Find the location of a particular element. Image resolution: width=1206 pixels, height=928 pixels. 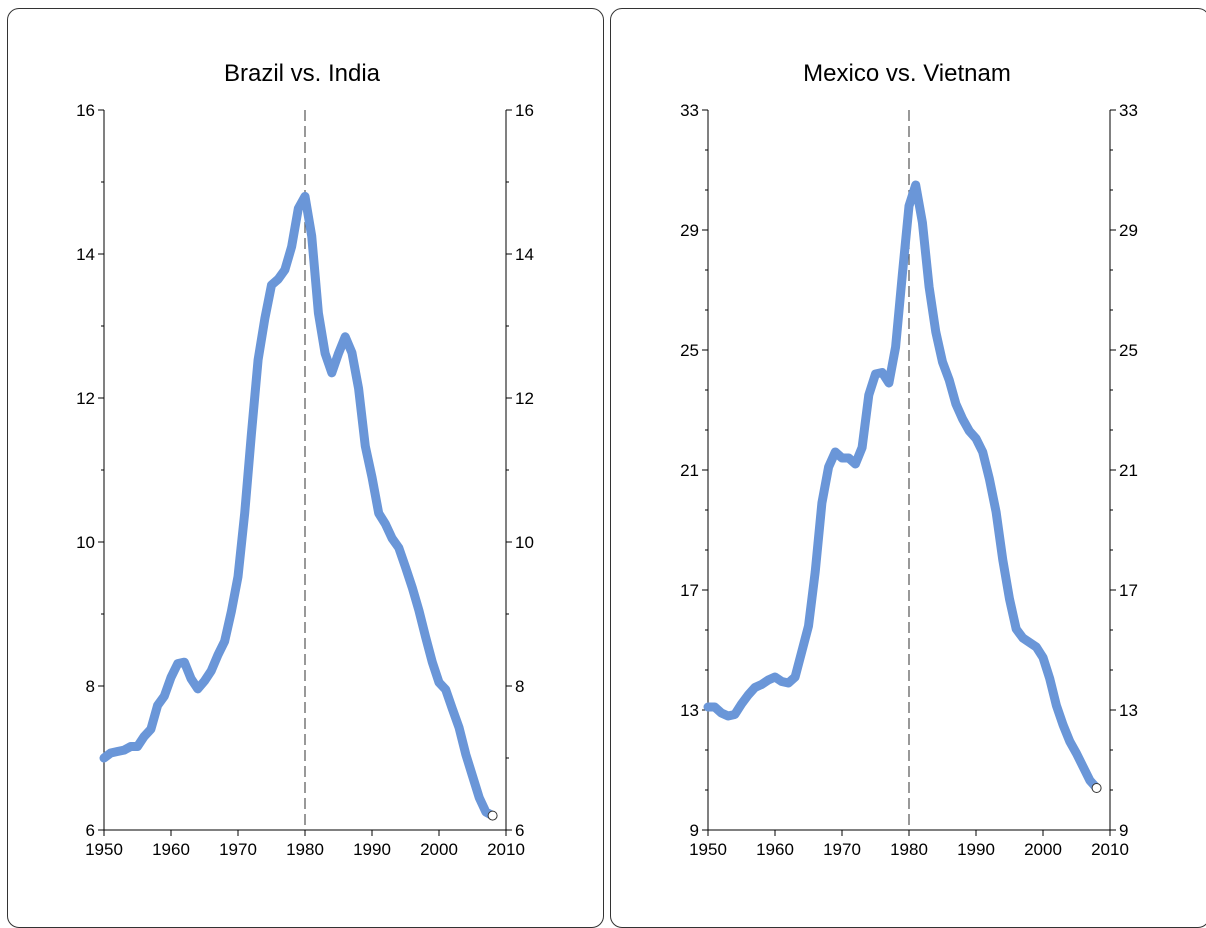

y-tick-label-left-0-3: 12 is located at coordinates (85, 398).